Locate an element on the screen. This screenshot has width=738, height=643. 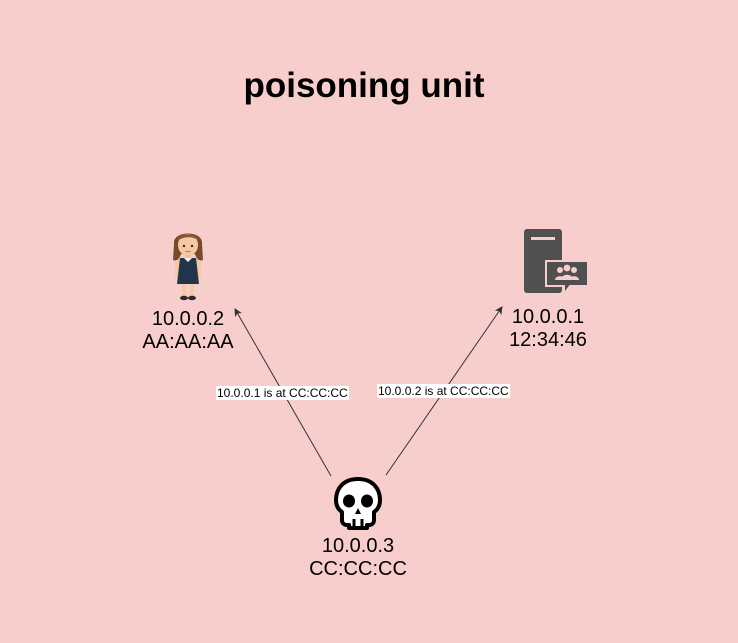
attacker-label: 10.0.0.3 CC:CC:CC is located at coordinates (358, 558).